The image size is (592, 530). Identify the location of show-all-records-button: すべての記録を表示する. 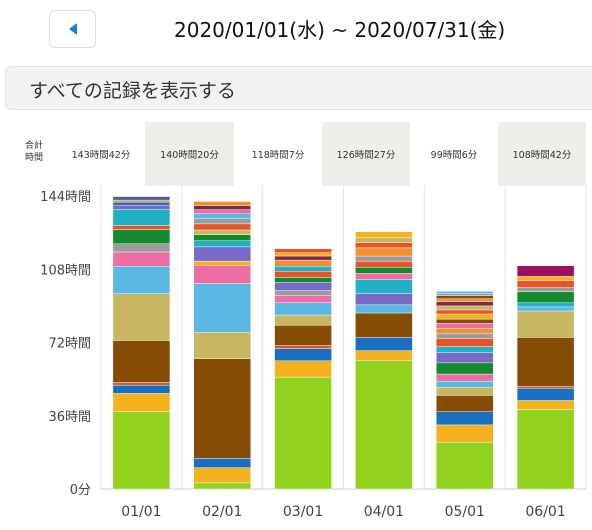
(298, 88).